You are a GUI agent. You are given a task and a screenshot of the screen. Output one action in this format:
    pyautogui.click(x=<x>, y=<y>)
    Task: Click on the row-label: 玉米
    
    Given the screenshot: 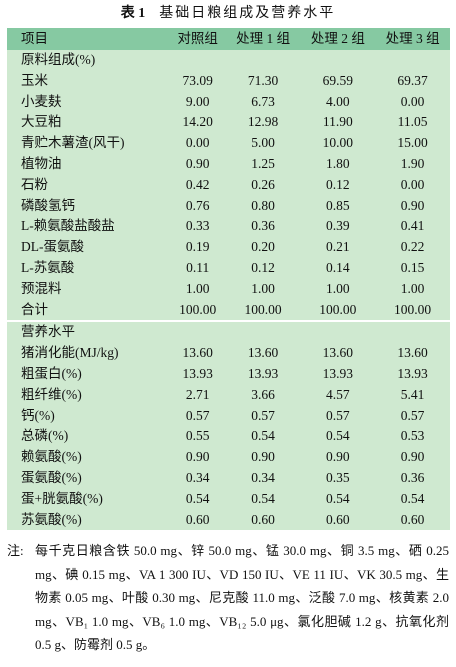 What is the action you would take?
    pyautogui.click(x=34, y=80)
    